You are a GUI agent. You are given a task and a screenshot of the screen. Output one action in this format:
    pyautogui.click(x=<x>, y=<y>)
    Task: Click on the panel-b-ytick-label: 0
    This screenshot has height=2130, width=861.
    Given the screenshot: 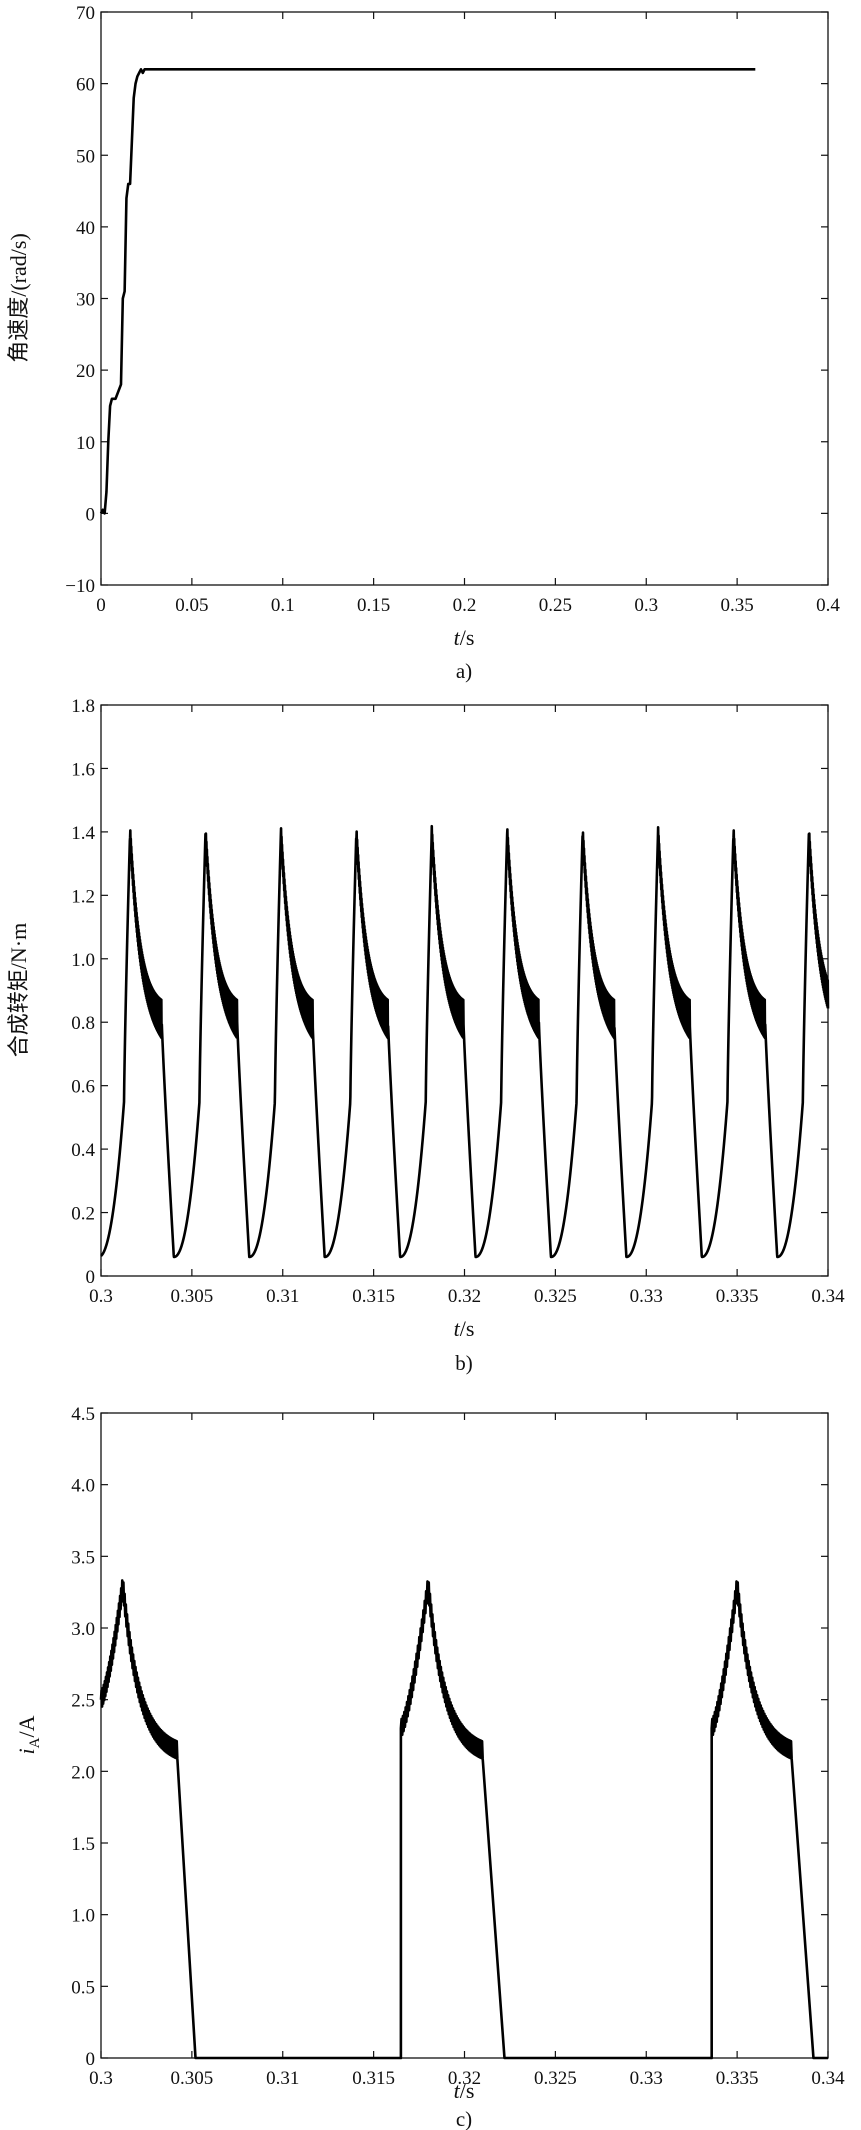 What is the action you would take?
    pyautogui.click(x=91, y=1277)
    